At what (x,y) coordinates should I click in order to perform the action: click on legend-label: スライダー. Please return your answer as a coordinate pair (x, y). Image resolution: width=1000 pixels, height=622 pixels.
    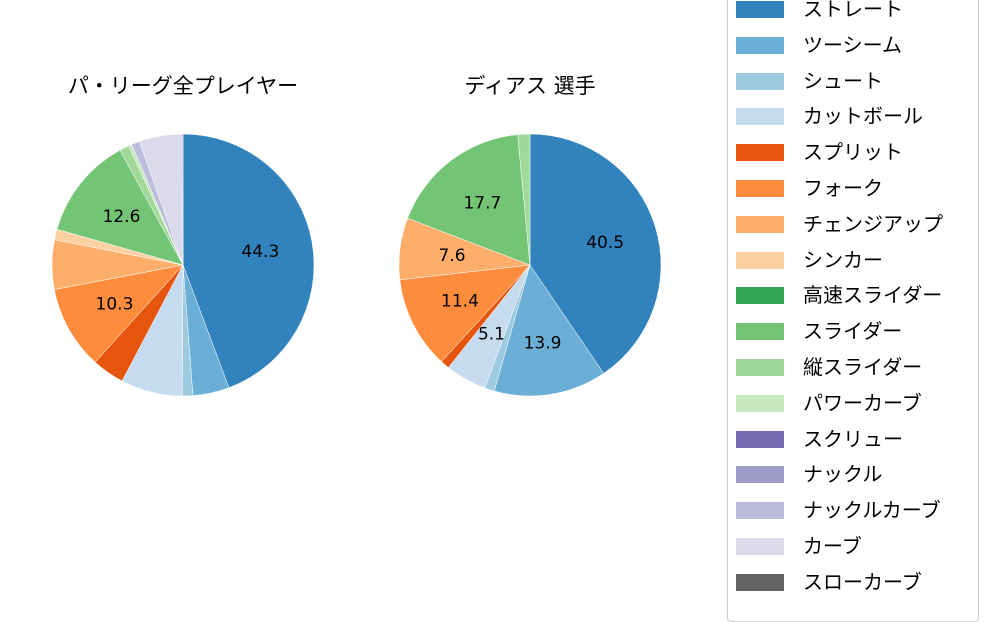
    Looking at the image, I should click on (853, 331).